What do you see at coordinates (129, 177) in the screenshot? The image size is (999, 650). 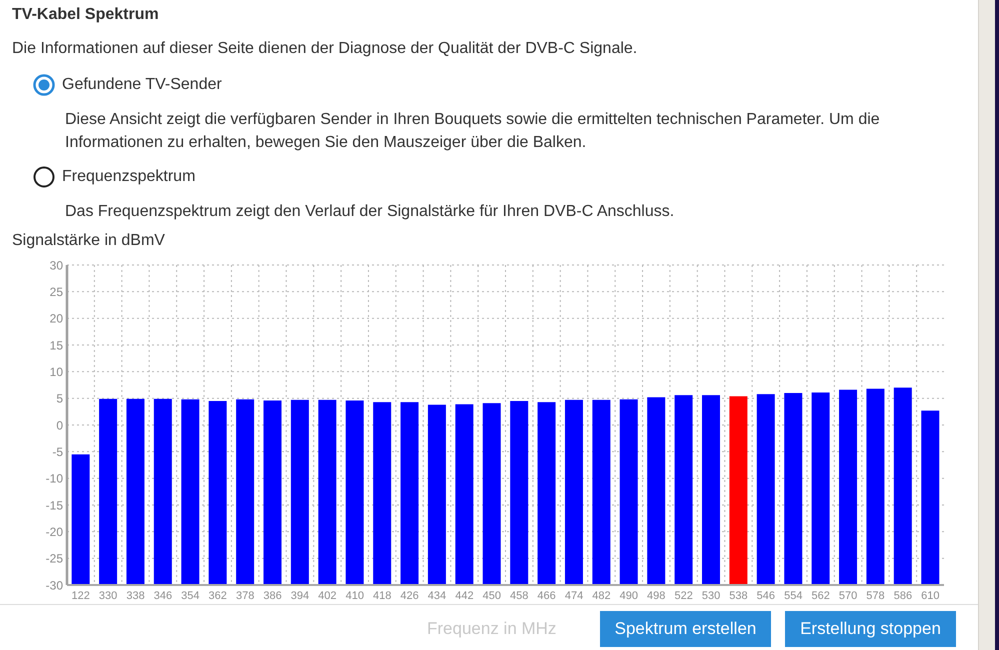 I see `text: Frequenzspektrum` at bounding box center [129, 177].